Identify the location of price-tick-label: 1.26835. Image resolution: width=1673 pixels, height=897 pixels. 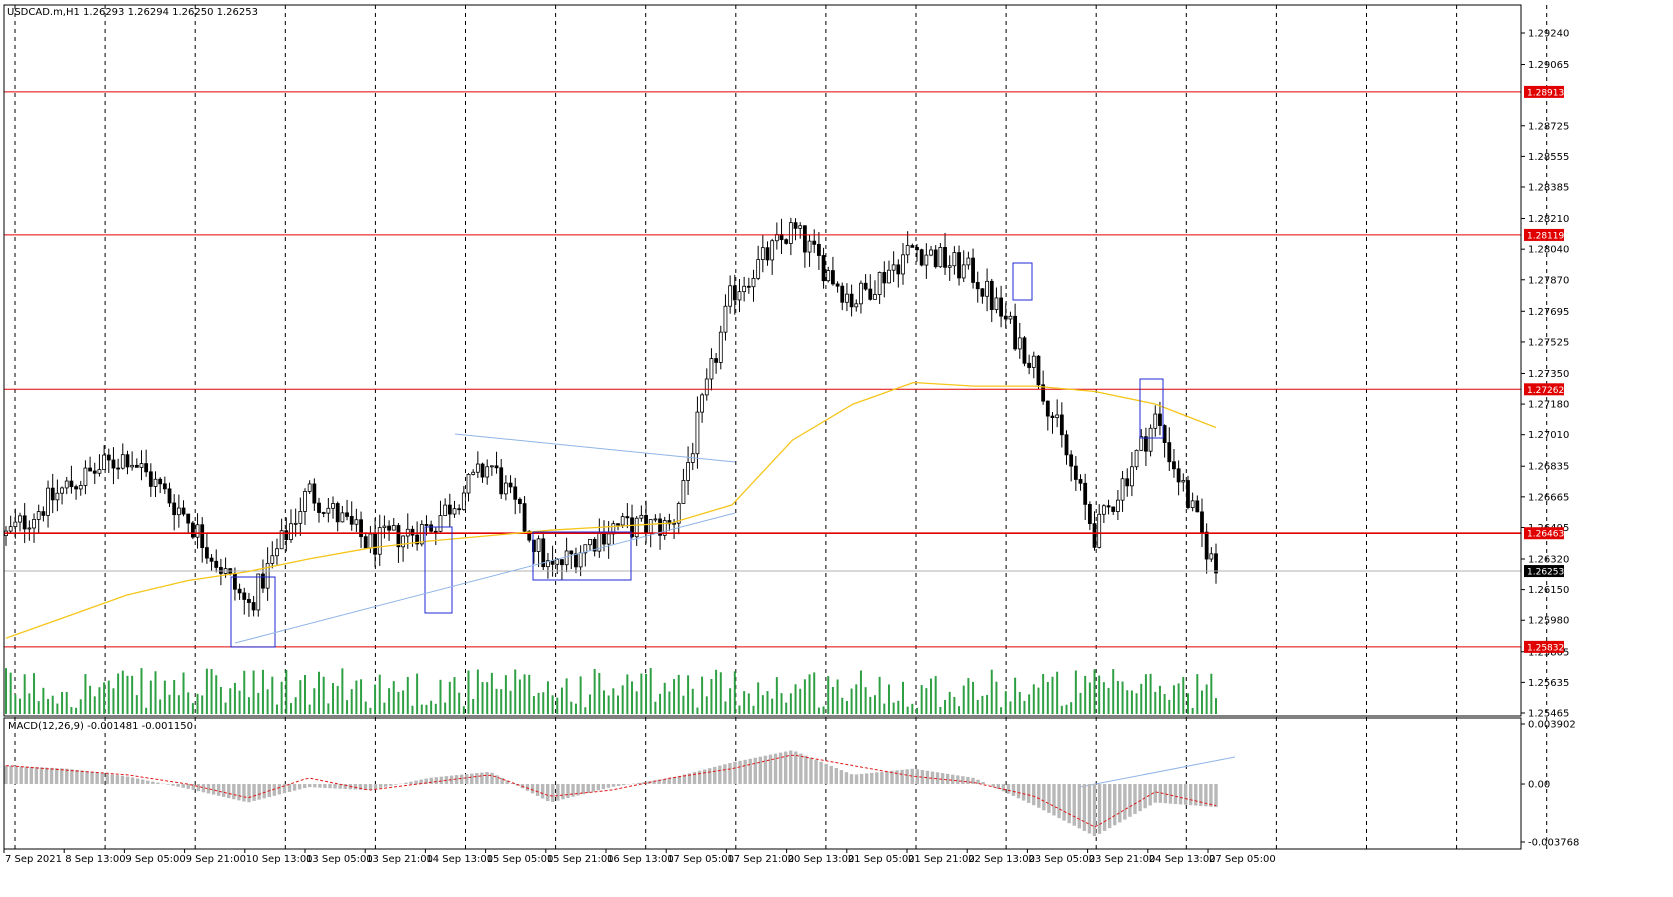
(1548, 467).